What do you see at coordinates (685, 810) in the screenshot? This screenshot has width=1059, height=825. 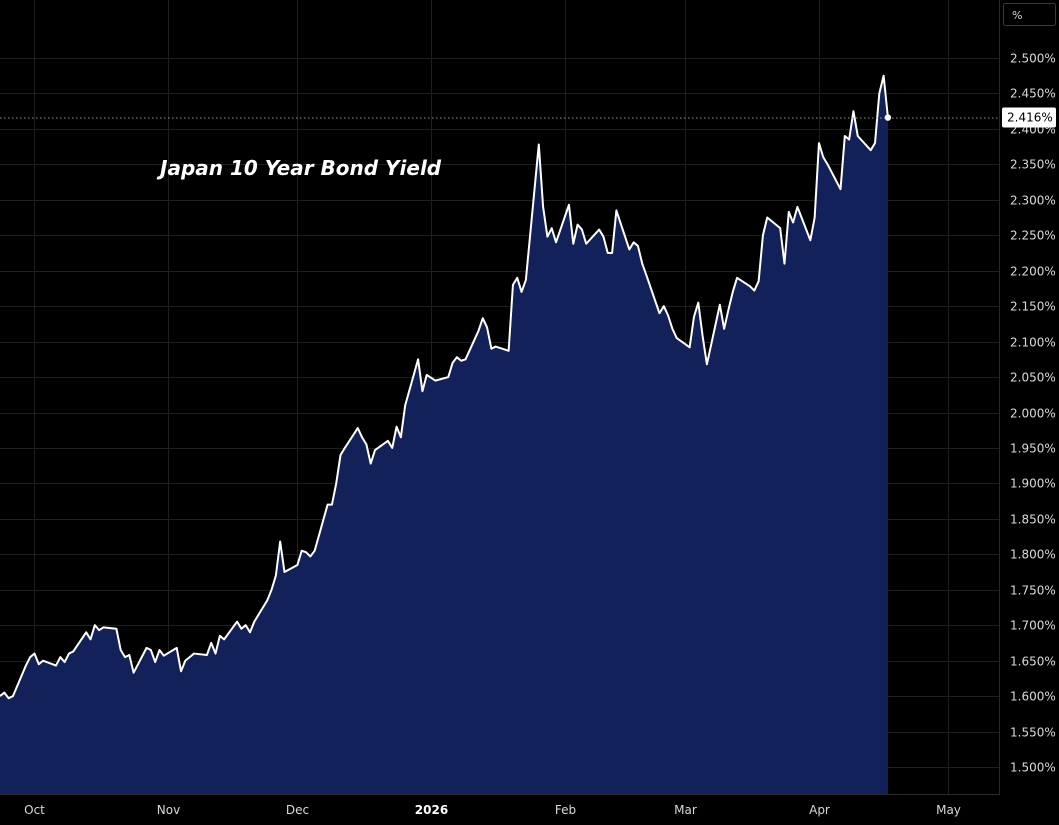 I see `x-tick-label: Mar` at bounding box center [685, 810].